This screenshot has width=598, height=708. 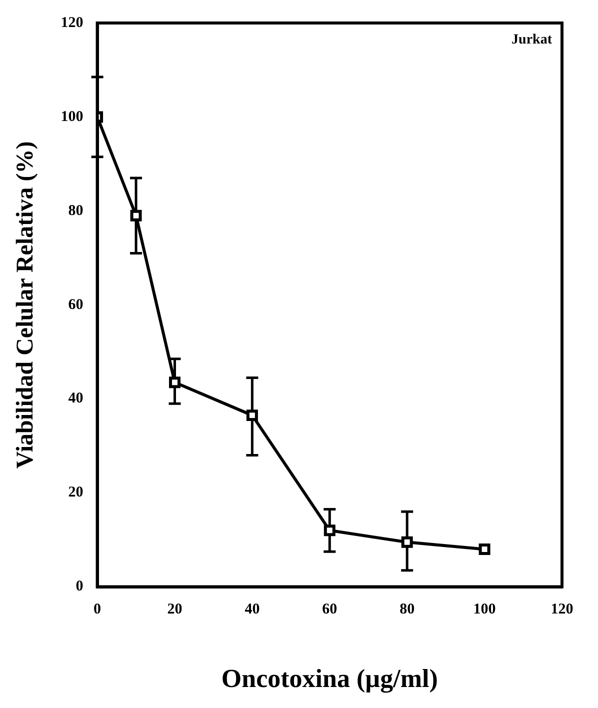 I want to click on annotation: Jurkat, so click(x=532, y=40).